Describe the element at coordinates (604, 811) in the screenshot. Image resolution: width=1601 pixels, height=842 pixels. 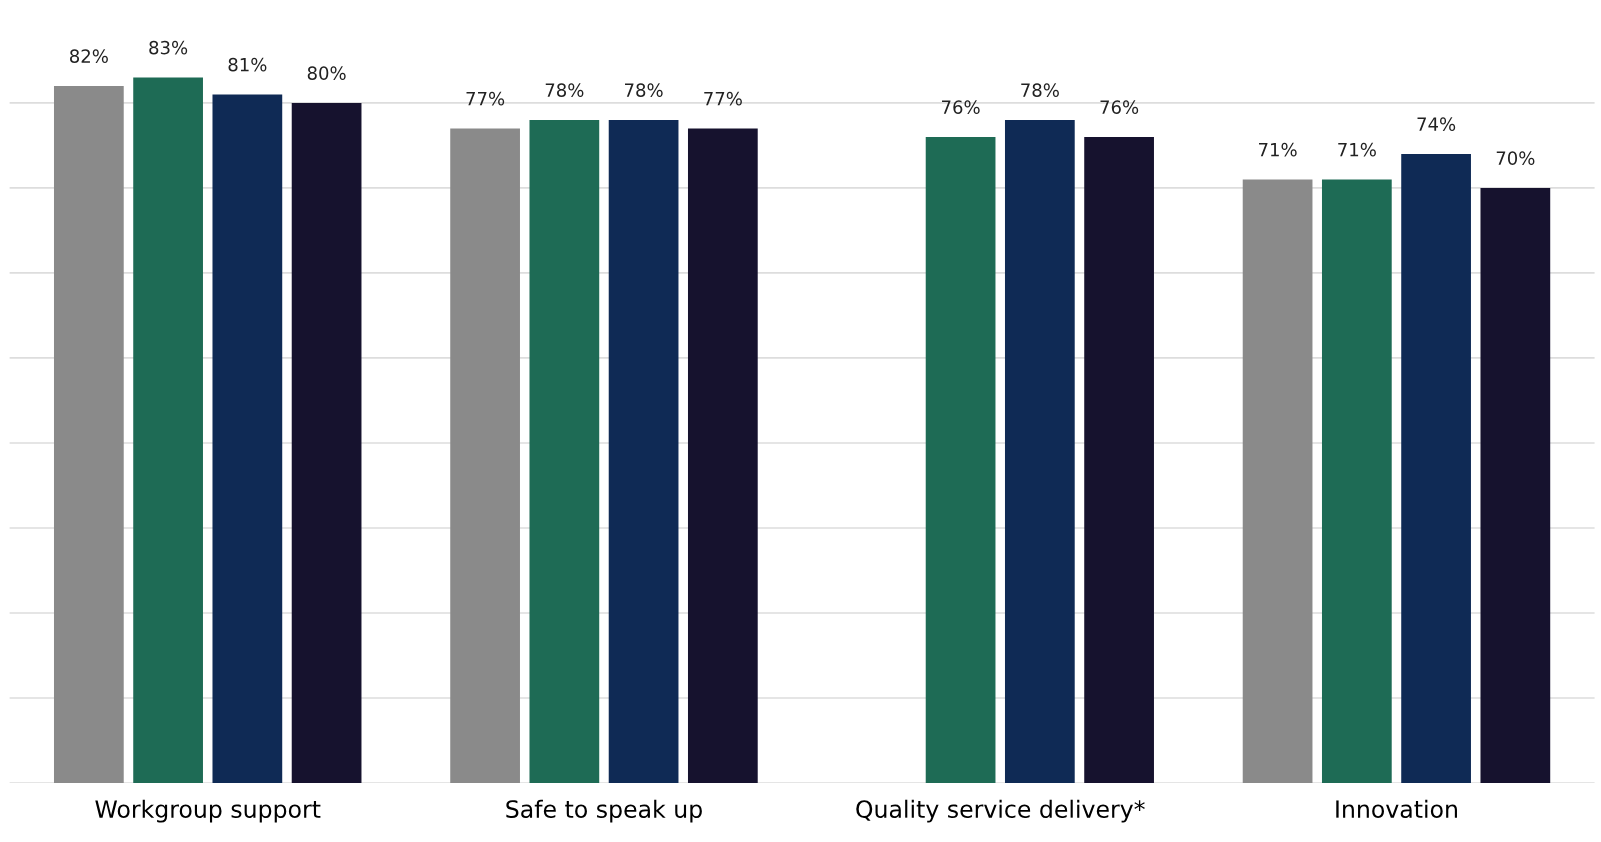
I see `x-tick-label: Safe to speak up` at that location.